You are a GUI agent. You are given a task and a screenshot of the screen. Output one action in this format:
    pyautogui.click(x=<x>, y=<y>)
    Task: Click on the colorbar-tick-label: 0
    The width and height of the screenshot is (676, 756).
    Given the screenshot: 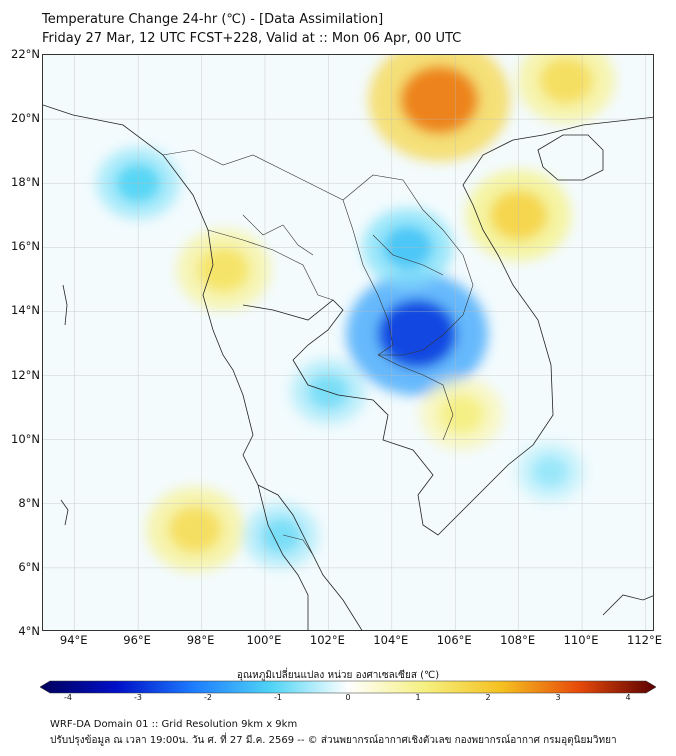 What is the action you would take?
    pyautogui.click(x=348, y=697)
    